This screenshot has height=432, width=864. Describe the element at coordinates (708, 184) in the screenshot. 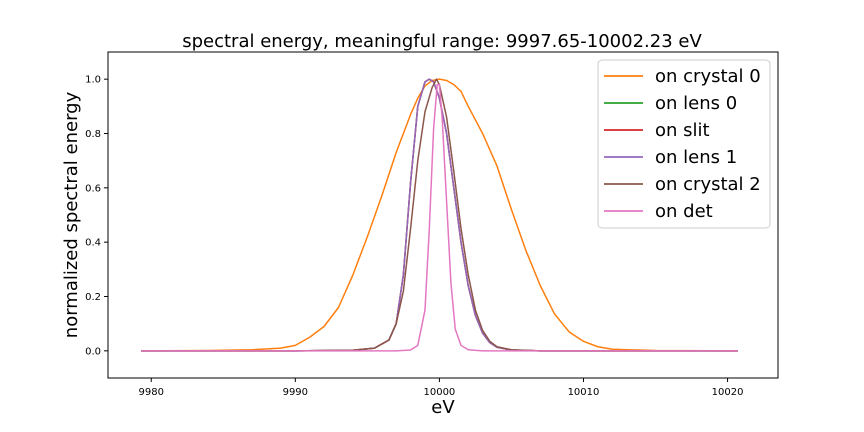

I see `legend-label: on crystal 2` at that location.